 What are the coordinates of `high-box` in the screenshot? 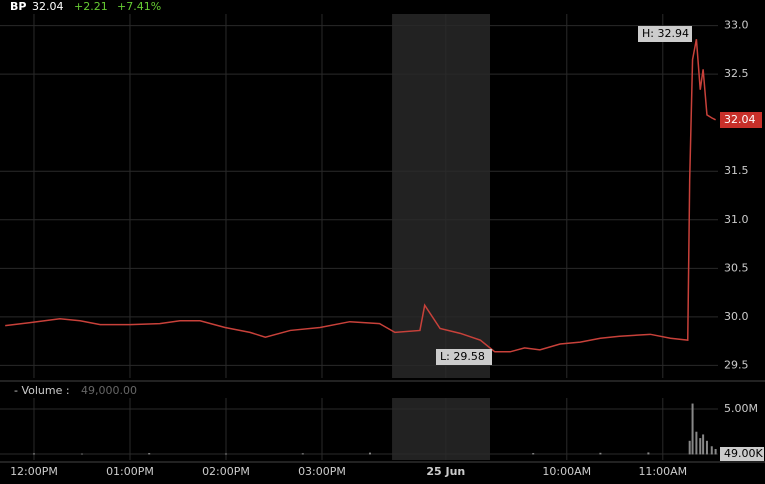 It's located at (665, 34).